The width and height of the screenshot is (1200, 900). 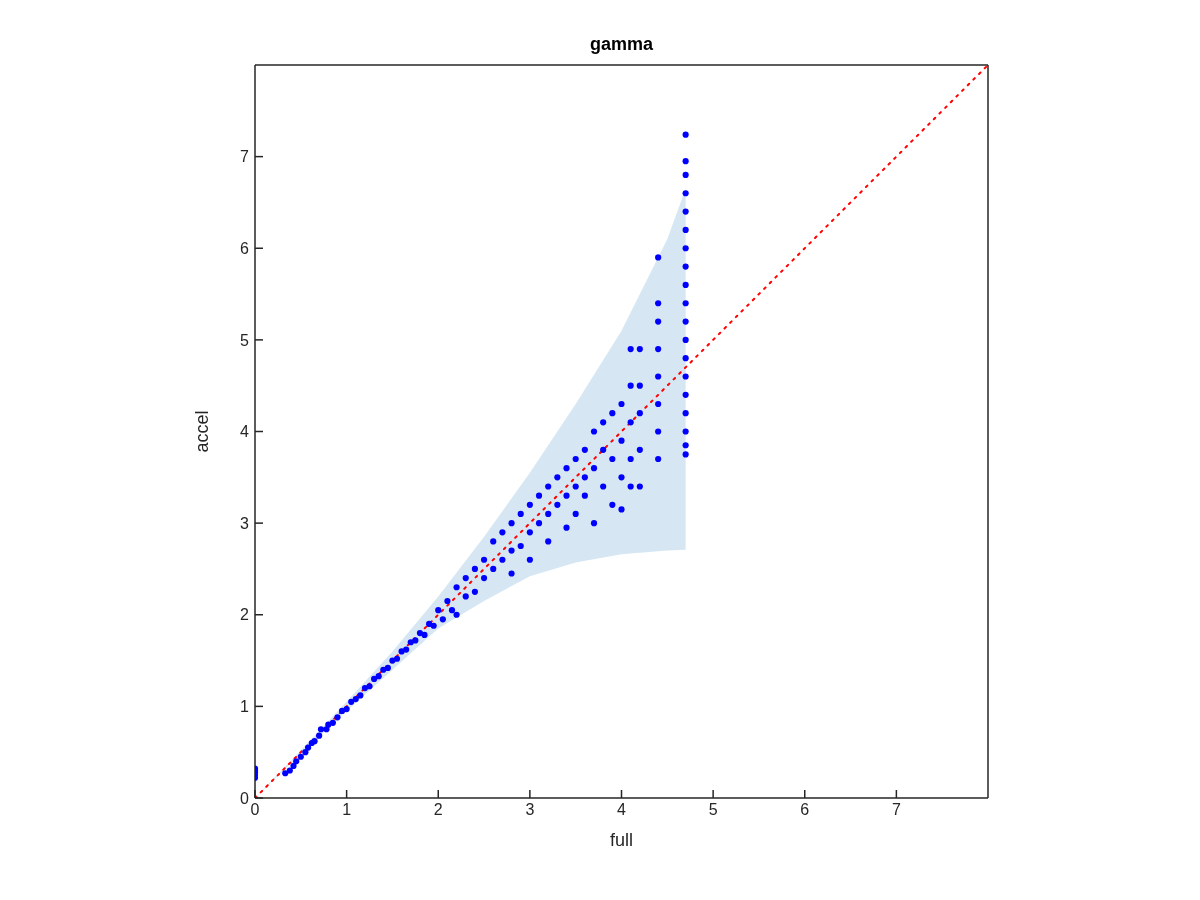 I want to click on chart-title: gamma, so click(x=621, y=44).